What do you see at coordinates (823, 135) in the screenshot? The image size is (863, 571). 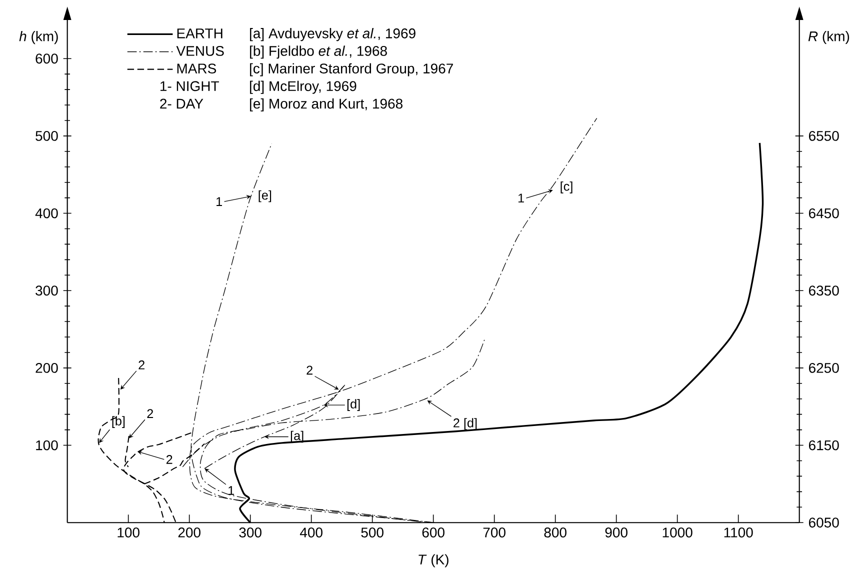 I see `y2-tick-label: 6550` at bounding box center [823, 135].